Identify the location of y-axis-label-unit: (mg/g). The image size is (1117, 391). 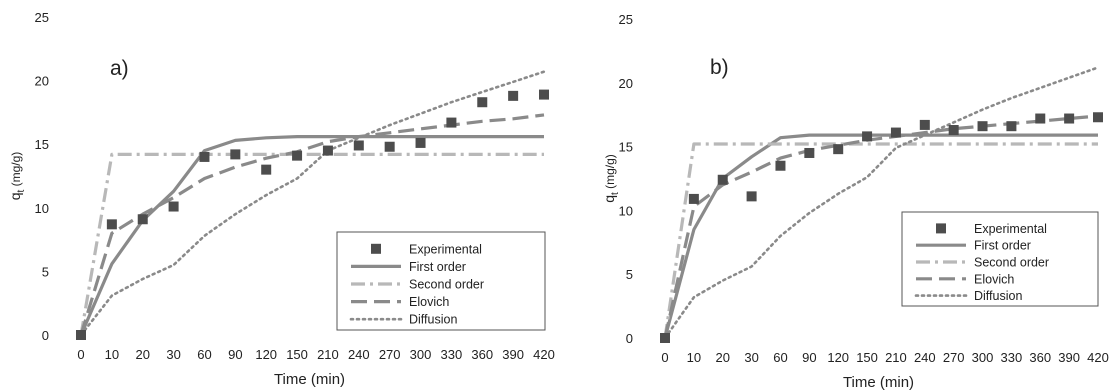
(610, 173).